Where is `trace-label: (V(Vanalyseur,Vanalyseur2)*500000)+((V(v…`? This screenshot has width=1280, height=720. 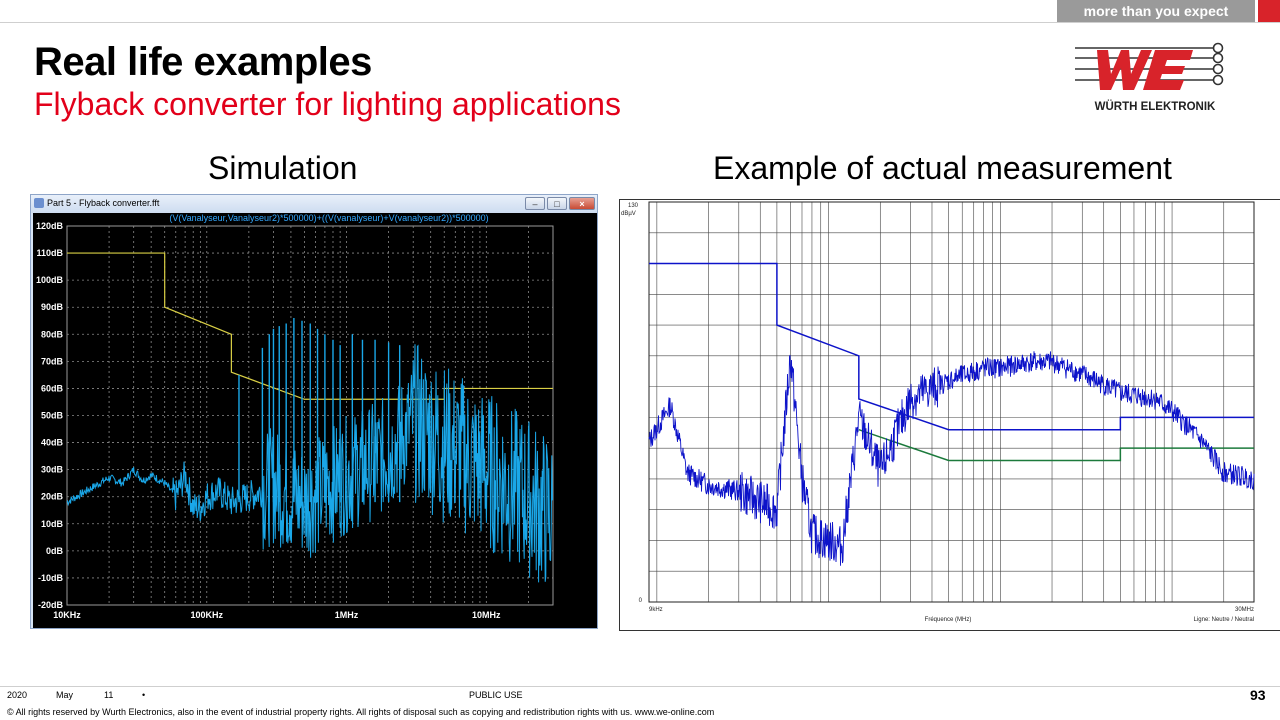
trace-label: (V(Vanalyseur,Vanalyseur2)*500000)+((V(v… is located at coordinates (328, 218).